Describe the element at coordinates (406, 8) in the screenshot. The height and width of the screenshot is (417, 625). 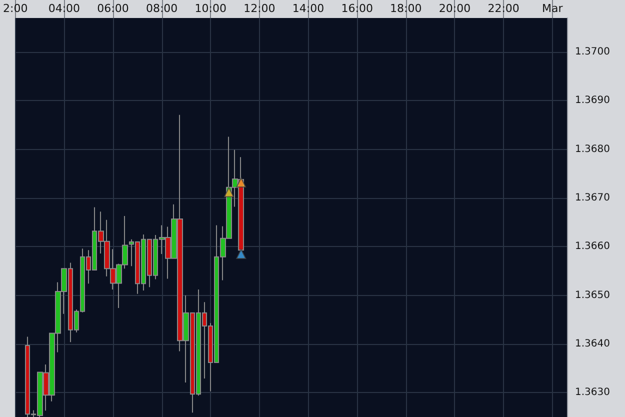
I see `x-tick-label: 18:00` at that location.